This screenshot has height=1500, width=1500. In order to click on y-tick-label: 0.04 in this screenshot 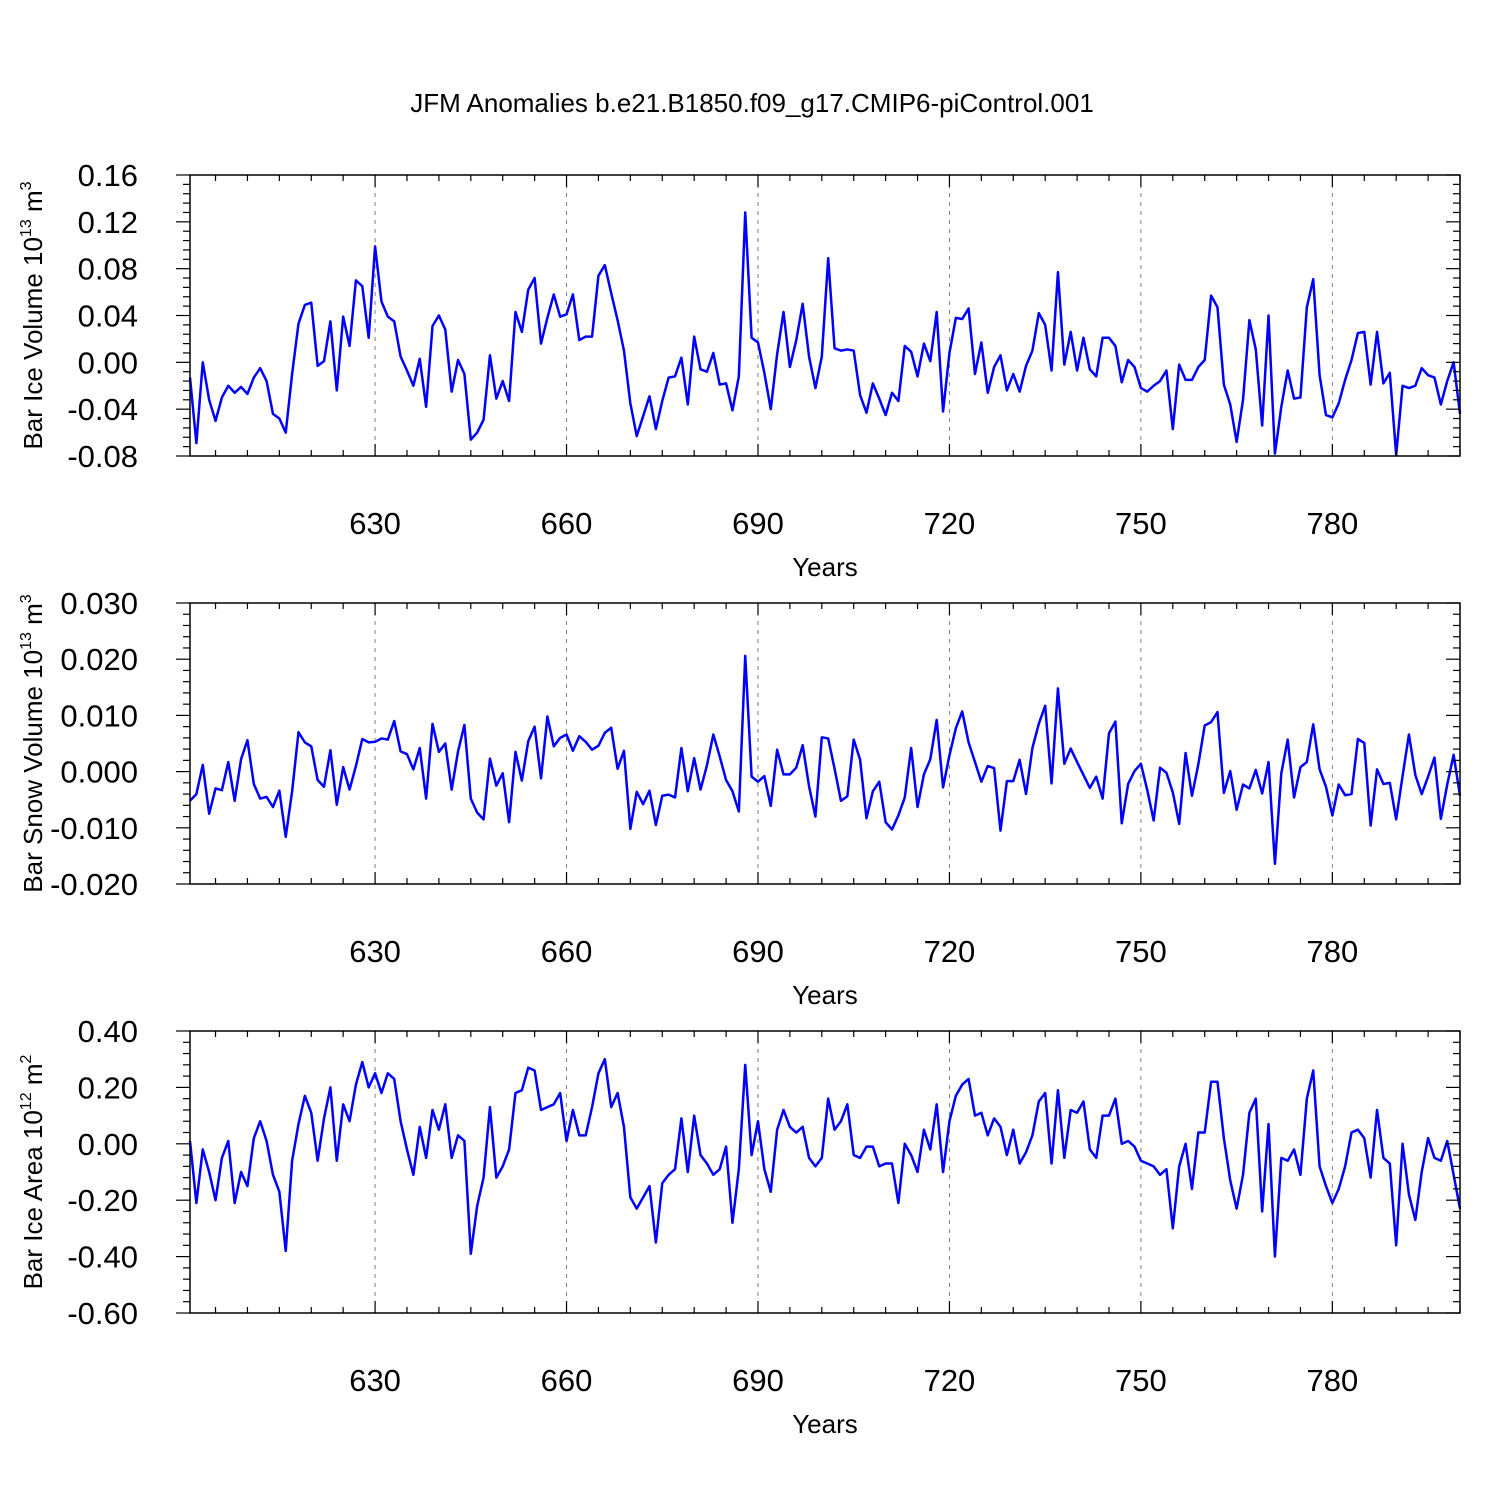, I will do `click(108, 316)`.